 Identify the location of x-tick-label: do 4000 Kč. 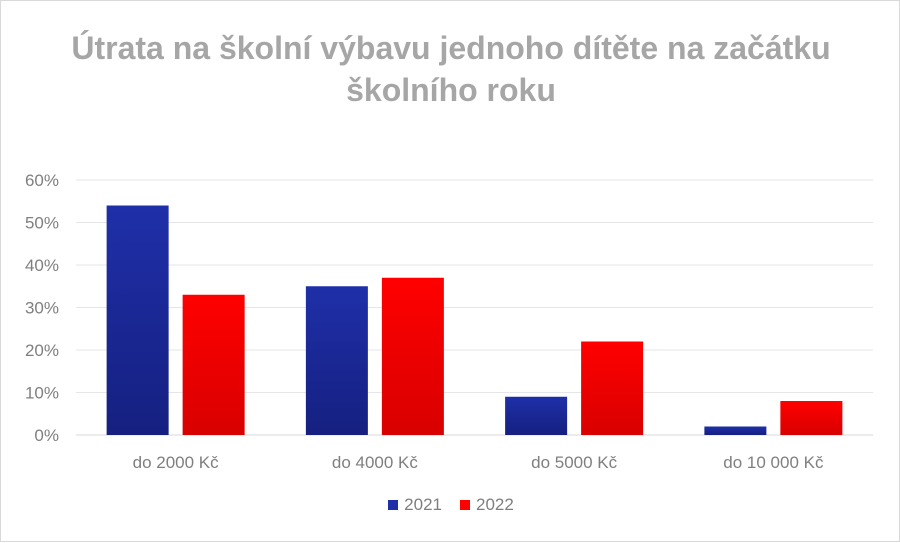
(375, 462).